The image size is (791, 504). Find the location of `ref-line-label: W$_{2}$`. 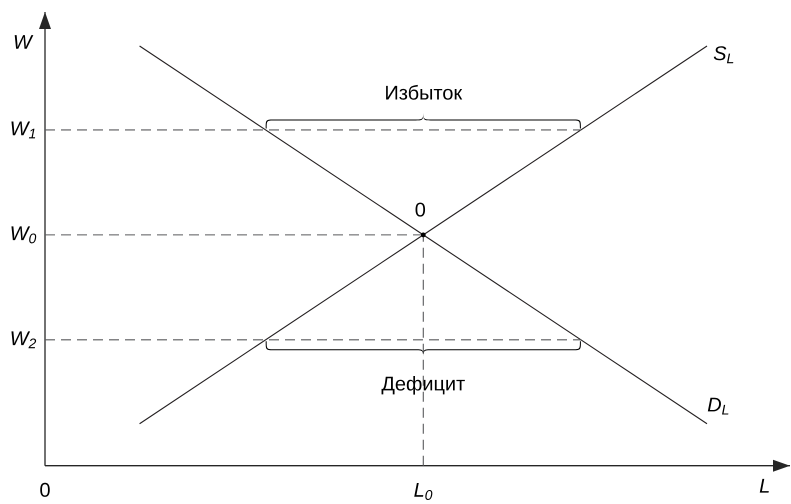

ref-line-label: W$_{2}$ is located at coordinates (23, 339).